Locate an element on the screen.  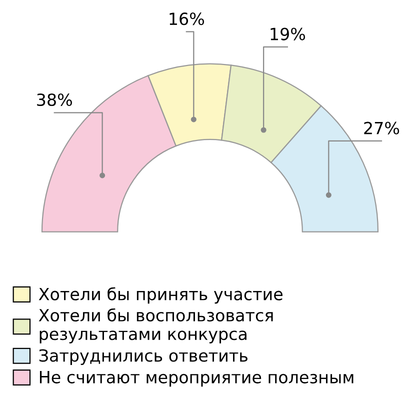
data-label: 19% is located at coordinates (288, 34).